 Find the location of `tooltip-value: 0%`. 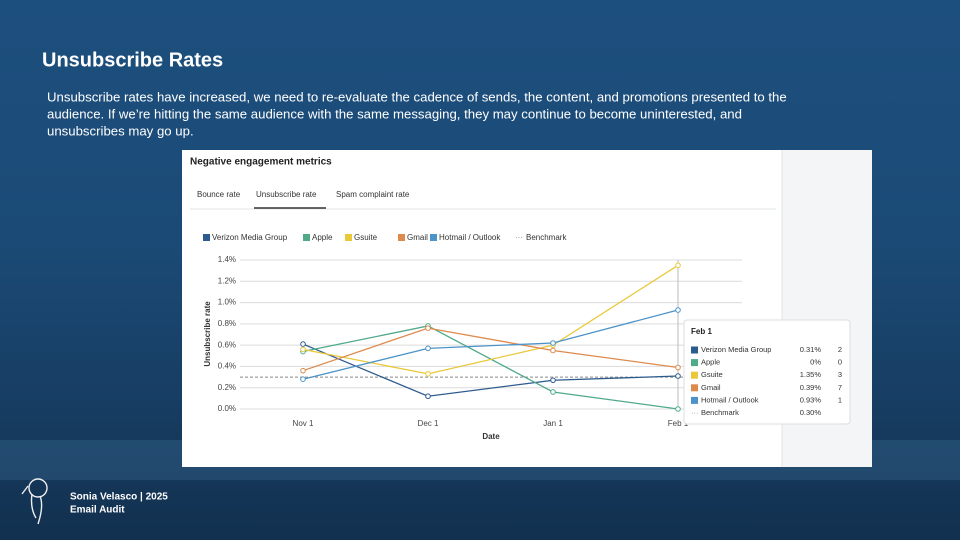

tooltip-value: 0% is located at coordinates (815, 362).